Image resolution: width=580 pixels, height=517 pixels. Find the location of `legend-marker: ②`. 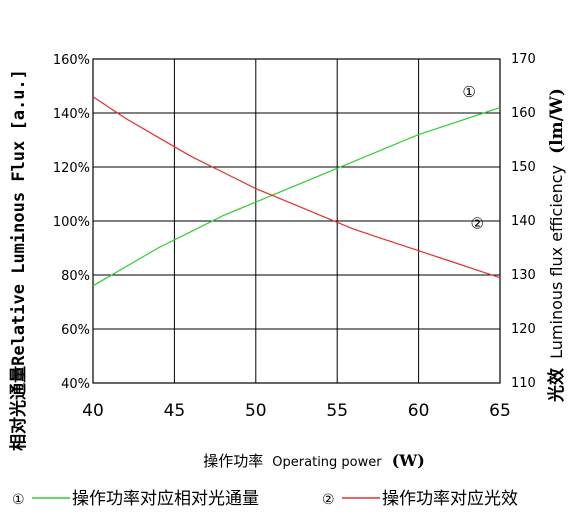

legend-marker: ② is located at coordinates (328, 500).